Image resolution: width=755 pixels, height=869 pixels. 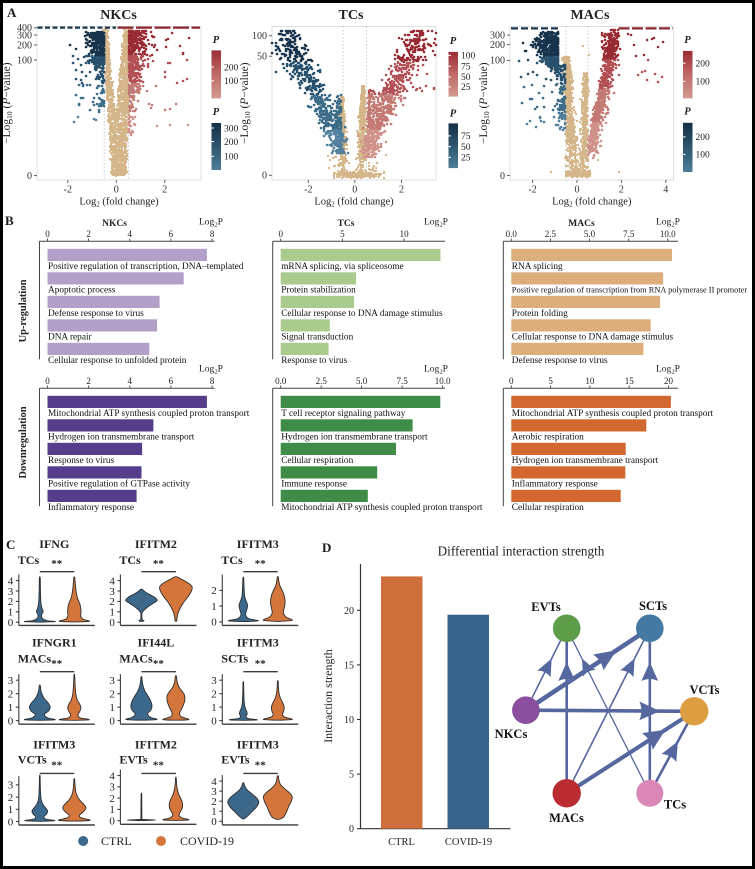 What do you see at coordinates (466, 137) in the screenshot?
I see `svg-text: 75` at bounding box center [466, 137].